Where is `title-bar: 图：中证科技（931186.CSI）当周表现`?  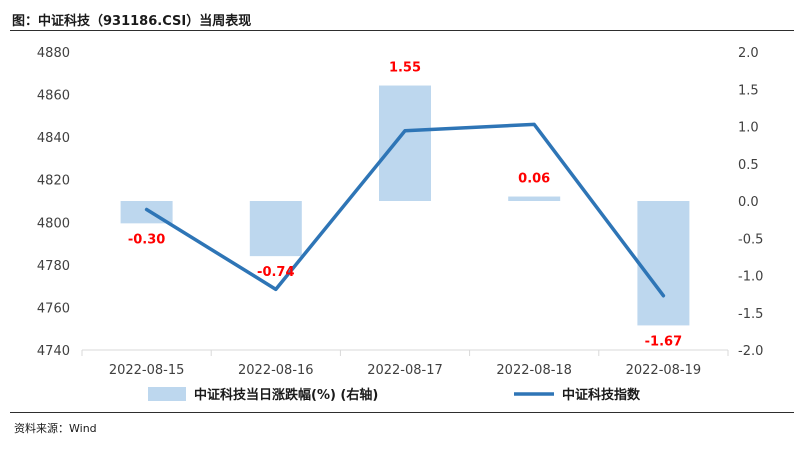
title-bar: 图：中证科技（931186.CSI）当周表现 is located at coordinates (402, 19).